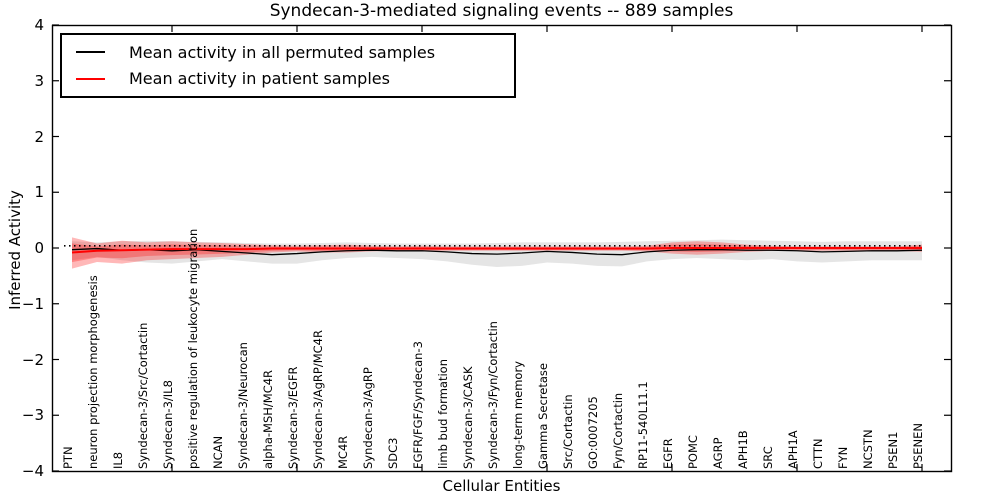  Describe the element at coordinates (32, 359) in the screenshot. I see `y-tick-label: −2` at that location.